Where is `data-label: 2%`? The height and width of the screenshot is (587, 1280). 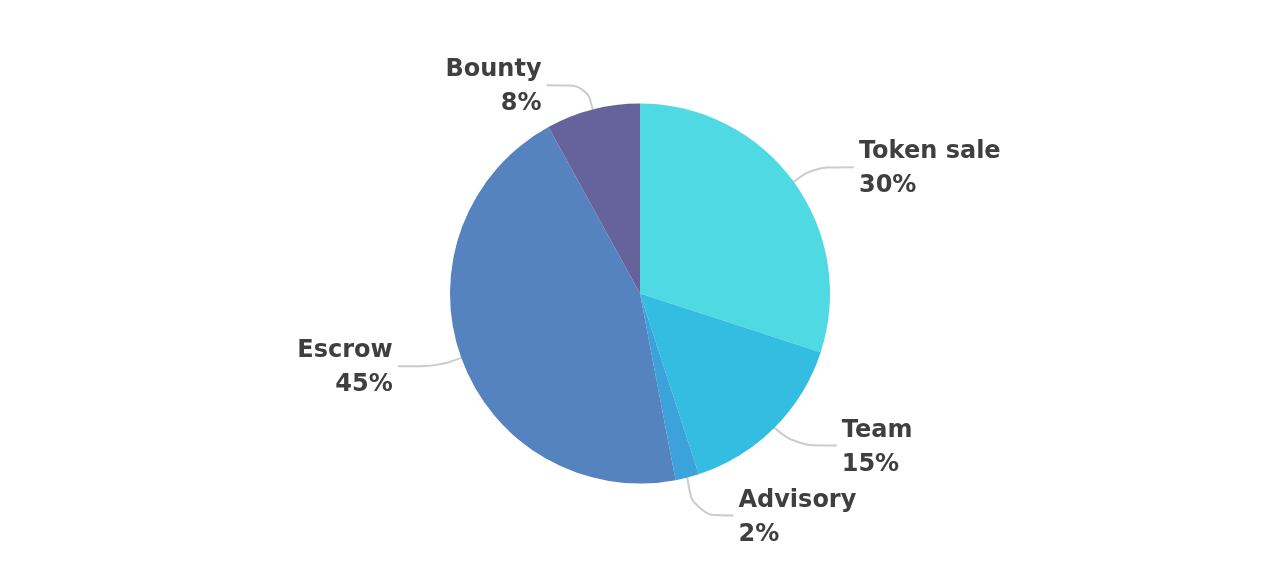 data-label: 2% is located at coordinates (759, 532).